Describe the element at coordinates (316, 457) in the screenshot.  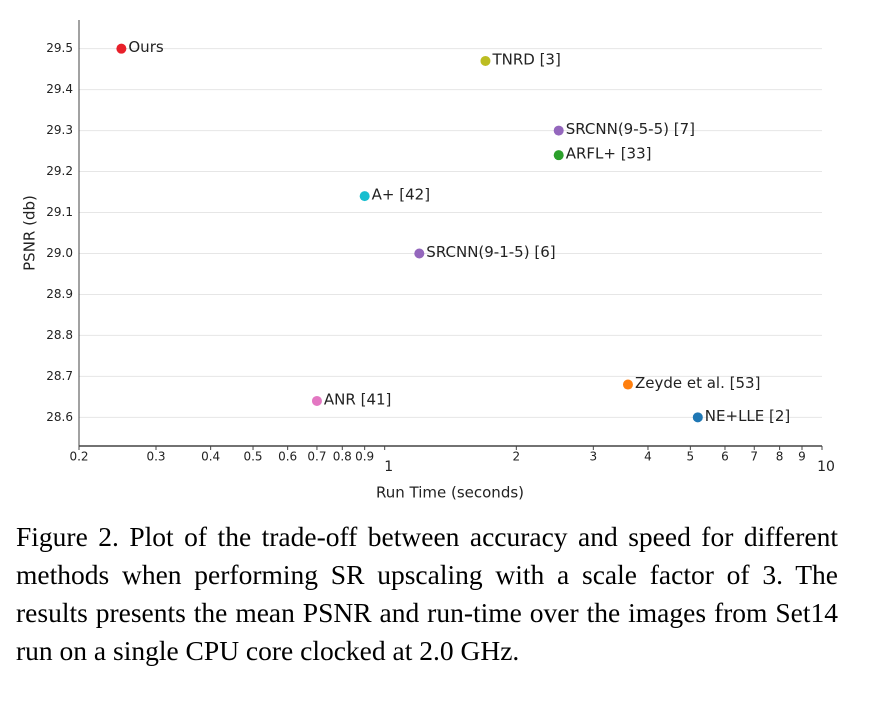
I see `x-tick-label: 0.7` at that location.